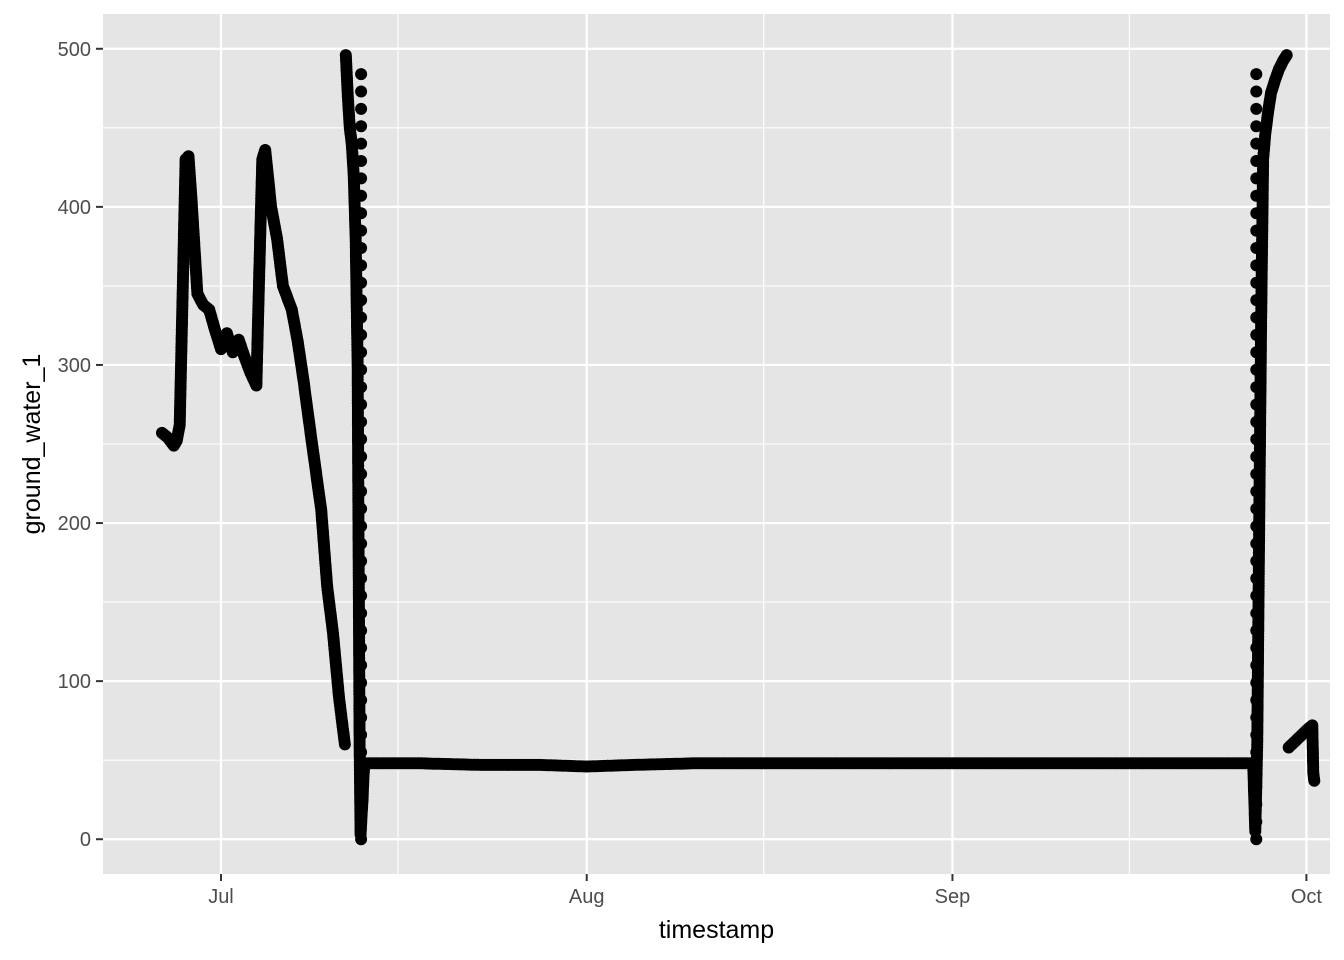 Image resolution: width=1344 pixels, height=960 pixels. I want to click on y-tick-label: 400, so click(74, 208).